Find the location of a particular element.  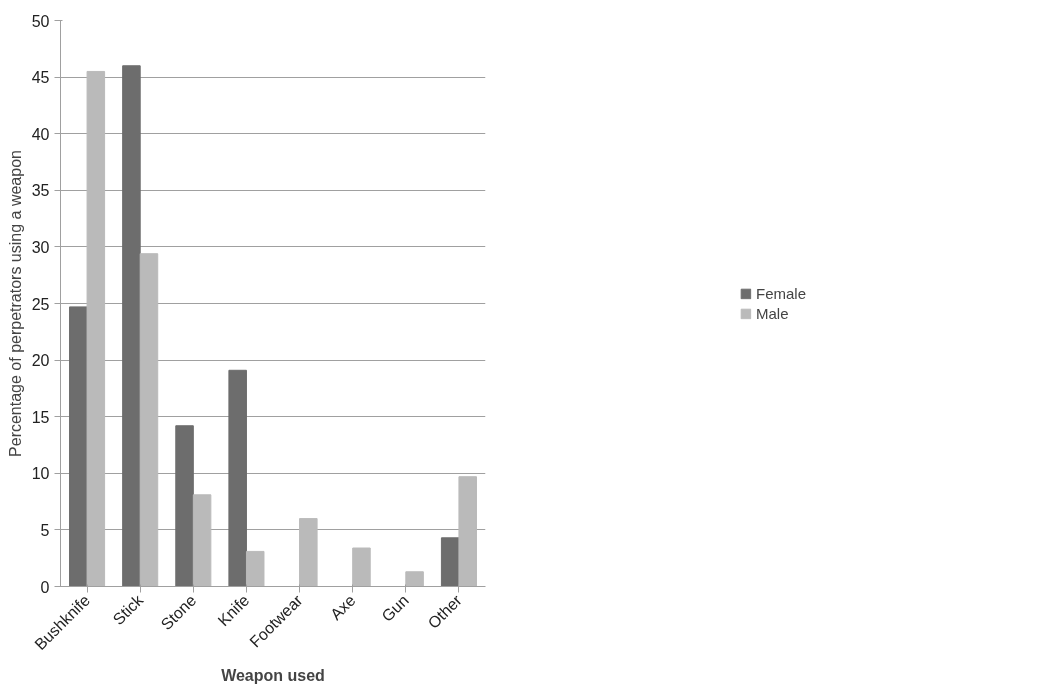

x-tick-label: Gun is located at coordinates (395, 608).